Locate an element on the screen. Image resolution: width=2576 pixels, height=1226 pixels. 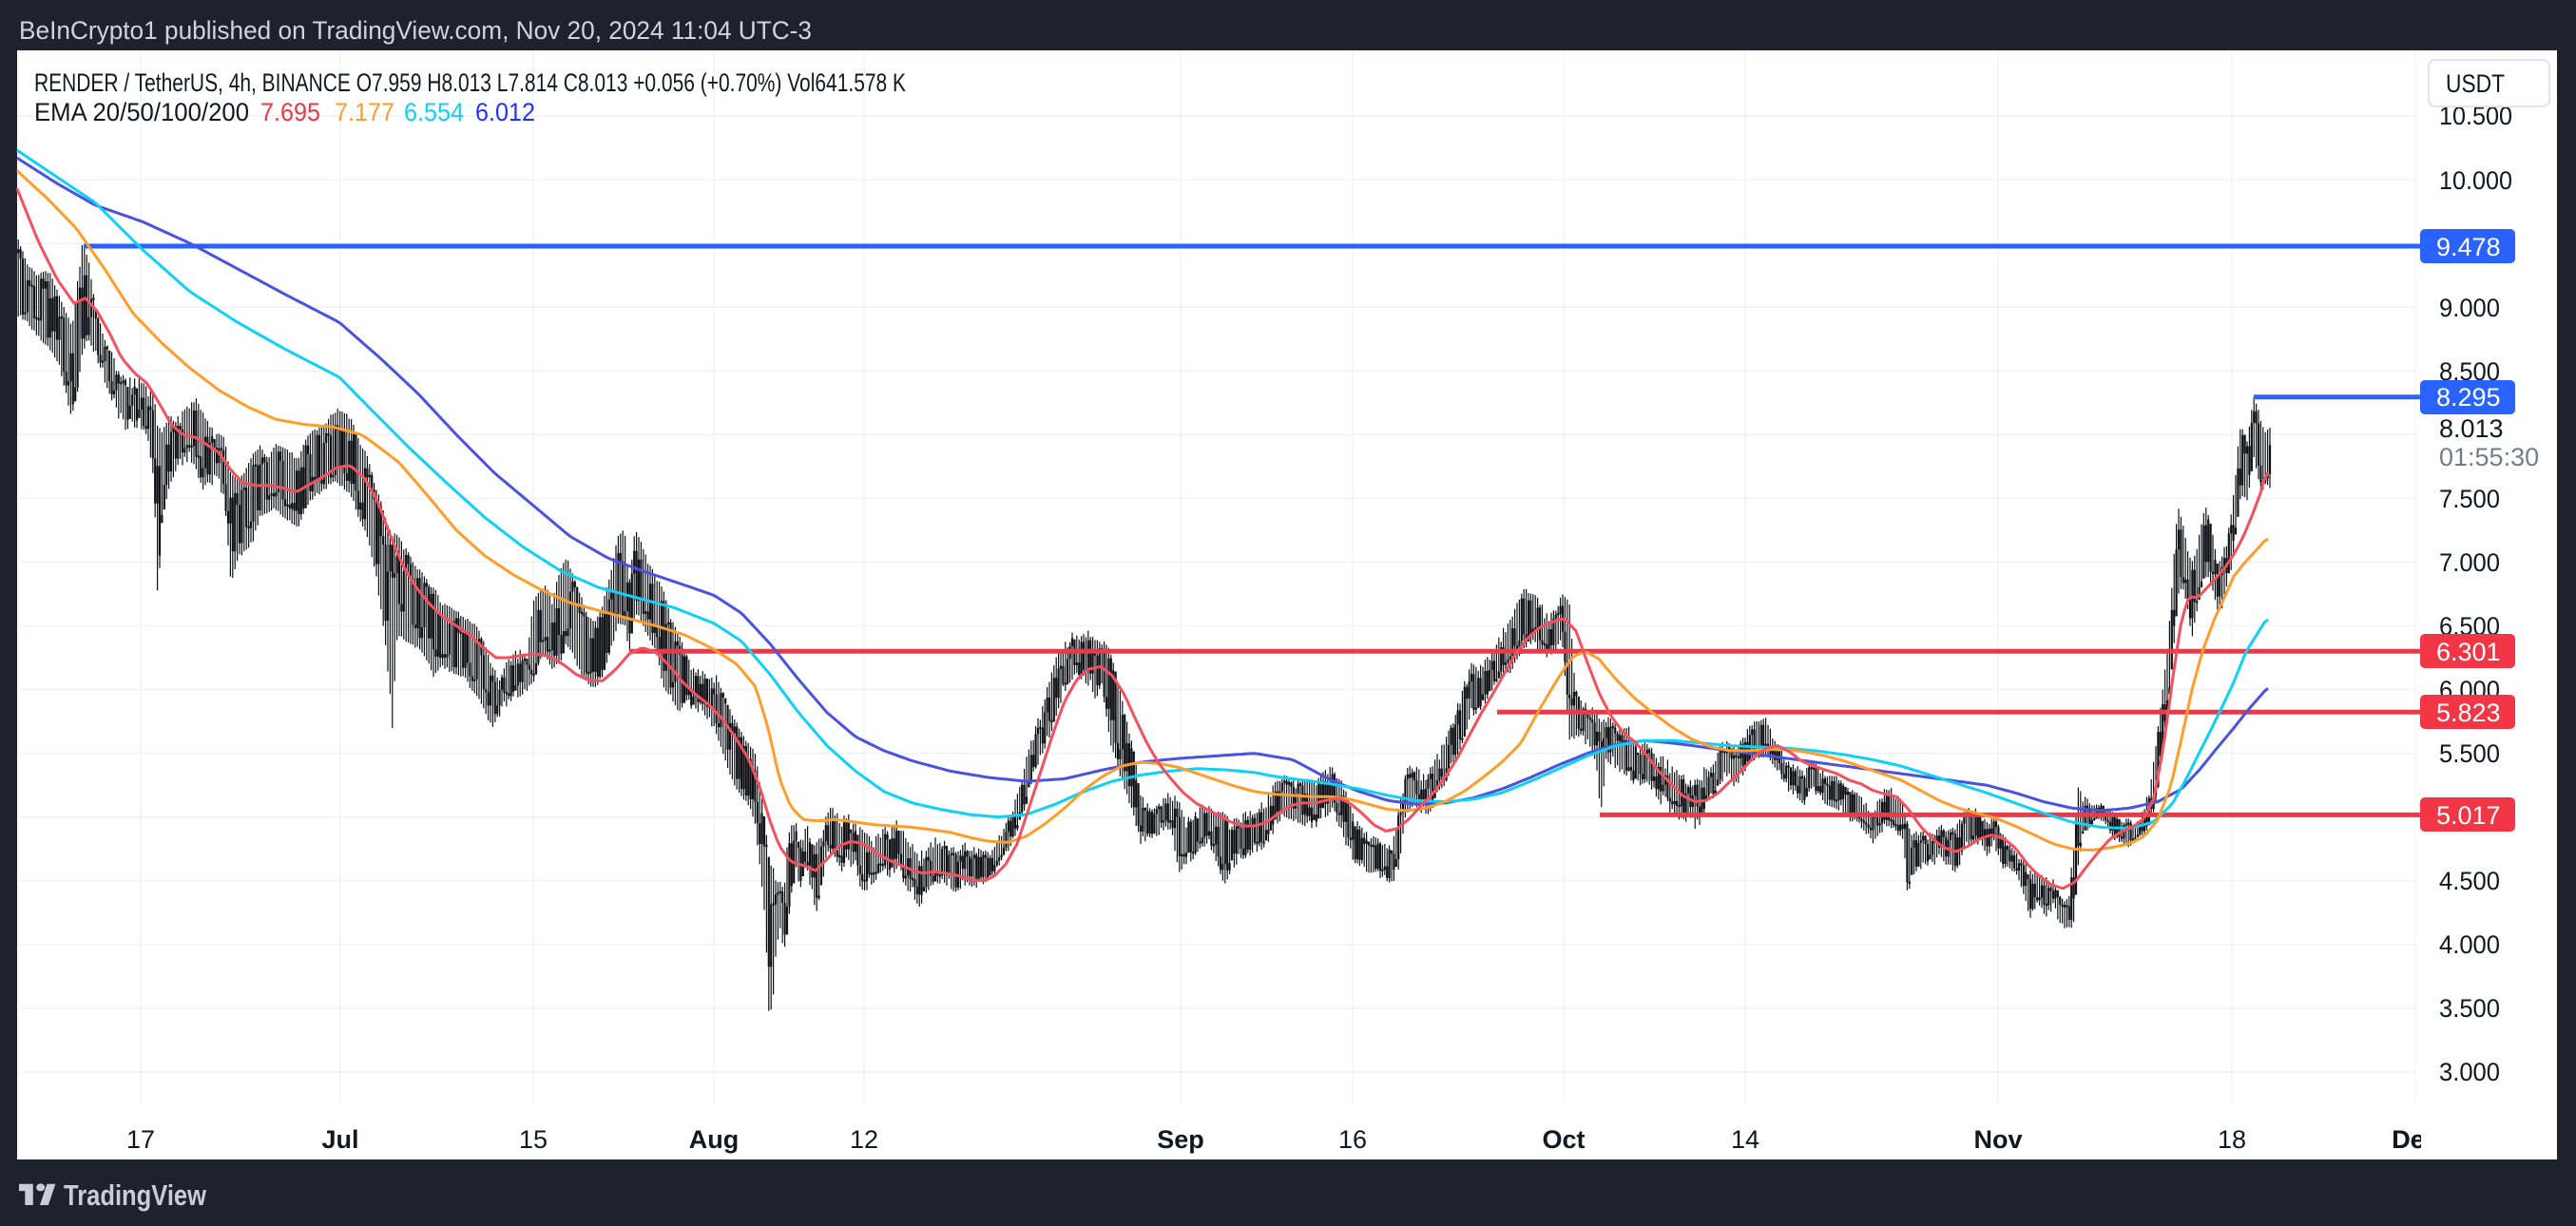
svg-text: 5.500 is located at coordinates (2469, 754).